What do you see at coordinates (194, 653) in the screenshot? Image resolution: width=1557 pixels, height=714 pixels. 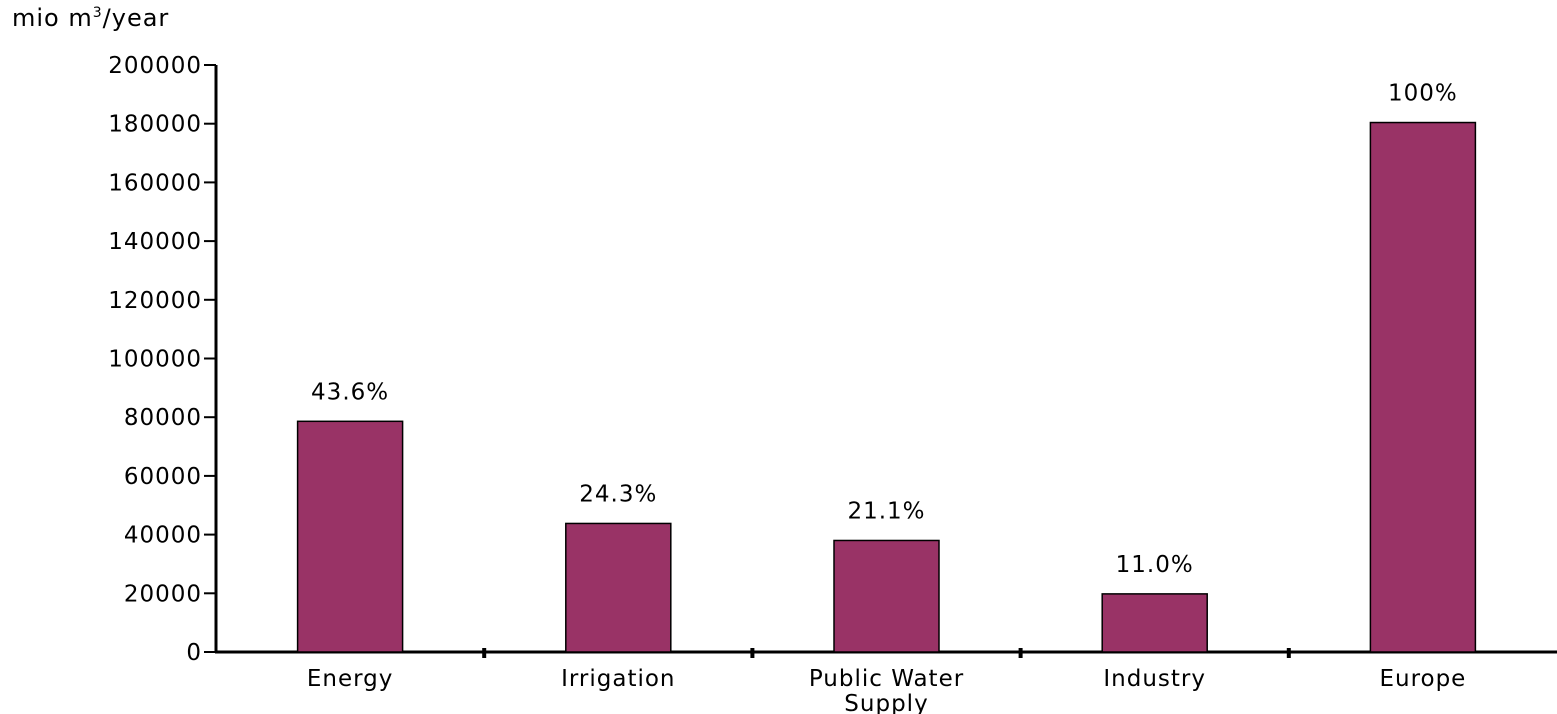 I see `y-tick-label: 0` at bounding box center [194, 653].